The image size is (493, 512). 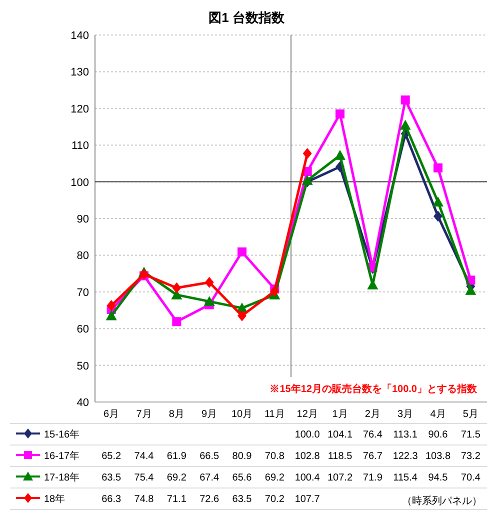 I want to click on x-tick-label: 12月, so click(x=307, y=414).